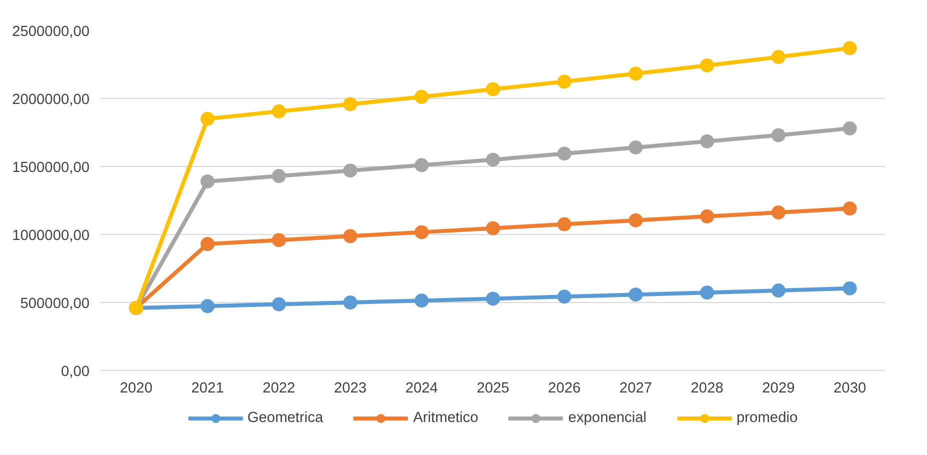  What do you see at coordinates (136, 388) in the screenshot?
I see `x-tick-label: 2020` at bounding box center [136, 388].